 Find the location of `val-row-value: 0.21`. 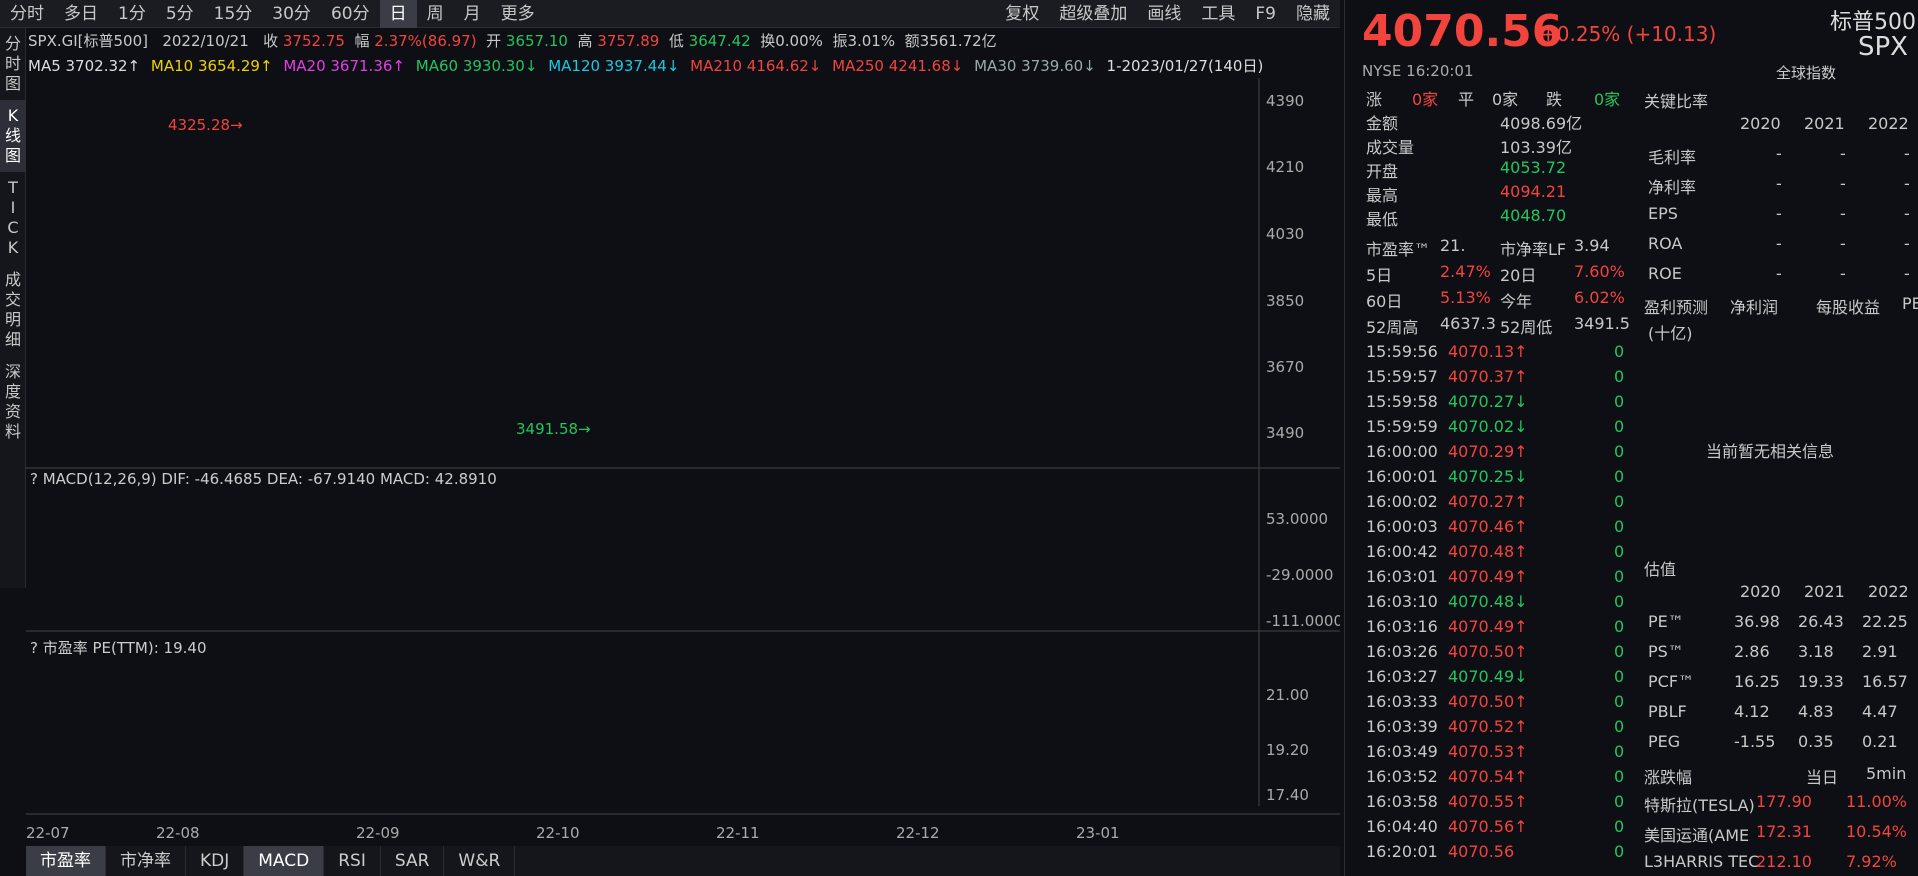

val-row-value: 0.21 is located at coordinates (1880, 741).